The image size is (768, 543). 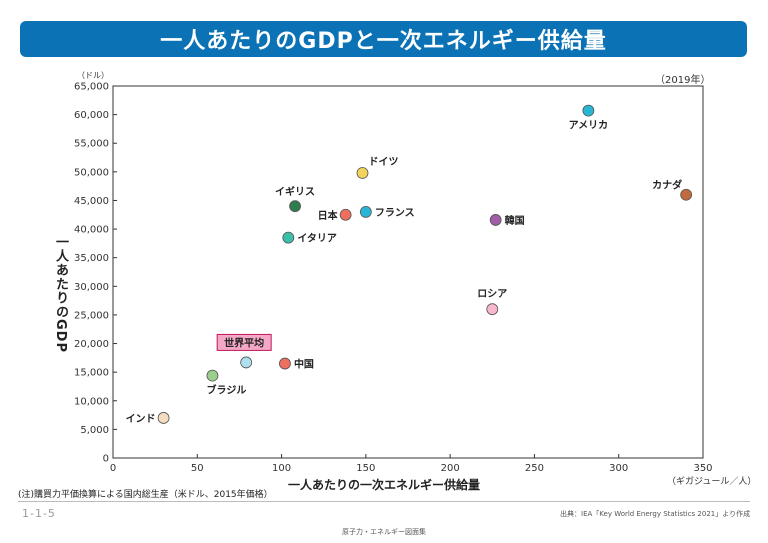 I want to click on chart-title: 一人あたりのGDPと一次エネルギー供給量, so click(x=383, y=39).